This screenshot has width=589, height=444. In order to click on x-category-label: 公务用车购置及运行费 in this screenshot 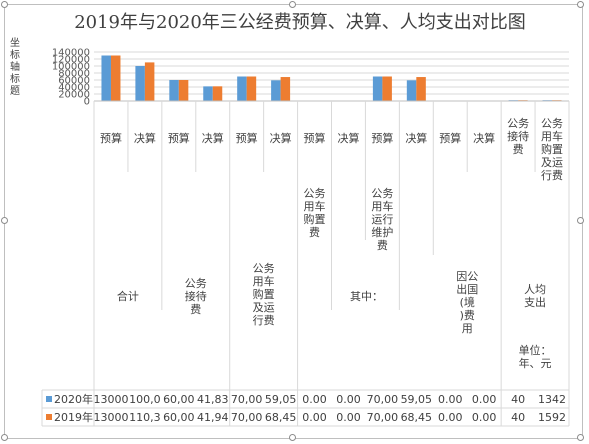, I will do `click(552, 149)`.